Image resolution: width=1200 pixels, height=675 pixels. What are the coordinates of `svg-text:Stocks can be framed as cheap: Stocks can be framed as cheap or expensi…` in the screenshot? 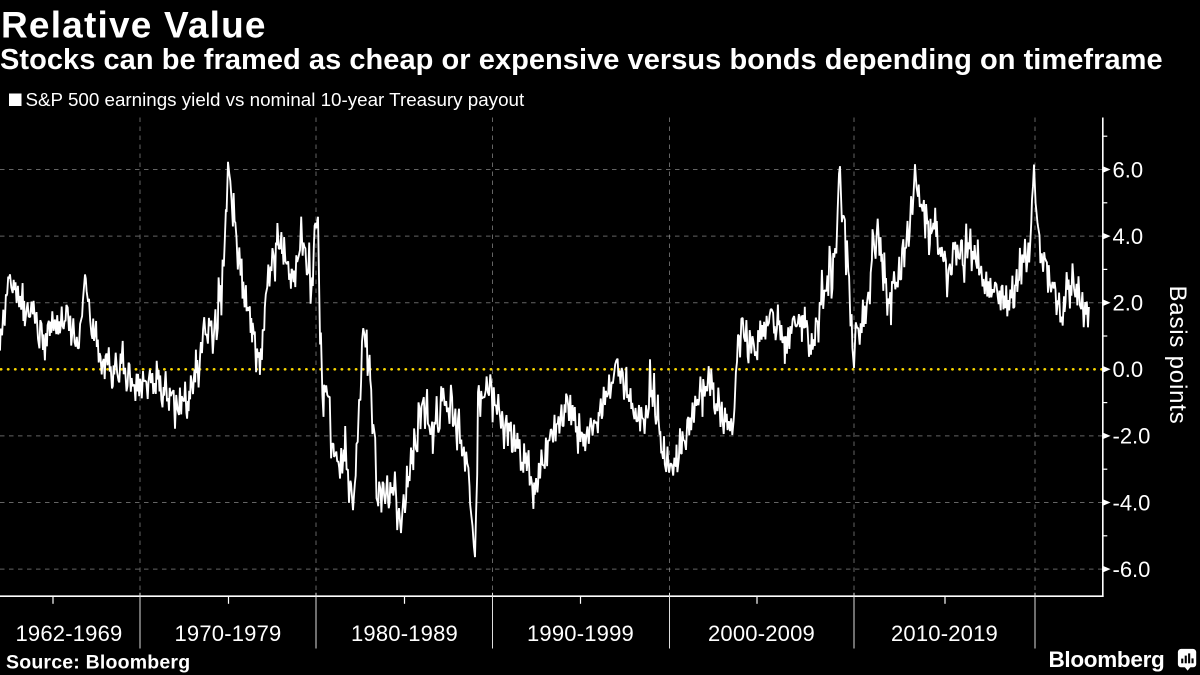 It's located at (581, 60).